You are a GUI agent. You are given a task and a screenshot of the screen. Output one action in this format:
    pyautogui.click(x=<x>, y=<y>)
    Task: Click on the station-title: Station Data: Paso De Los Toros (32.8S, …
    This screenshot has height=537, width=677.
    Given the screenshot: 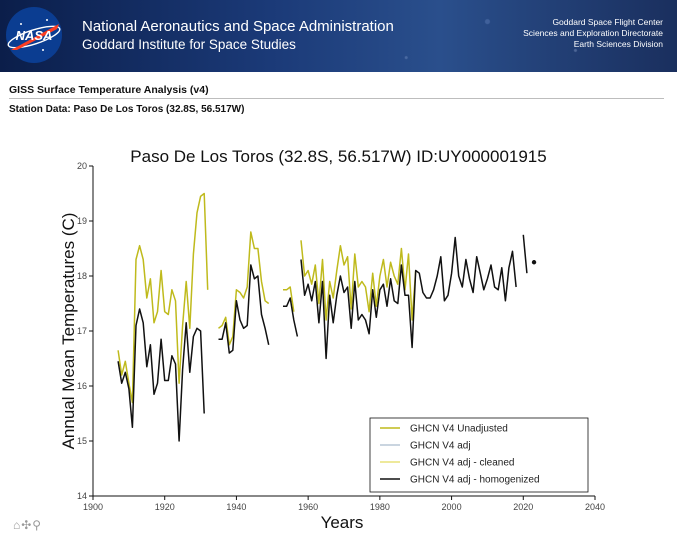 What is the action you would take?
    pyautogui.click(x=127, y=109)
    